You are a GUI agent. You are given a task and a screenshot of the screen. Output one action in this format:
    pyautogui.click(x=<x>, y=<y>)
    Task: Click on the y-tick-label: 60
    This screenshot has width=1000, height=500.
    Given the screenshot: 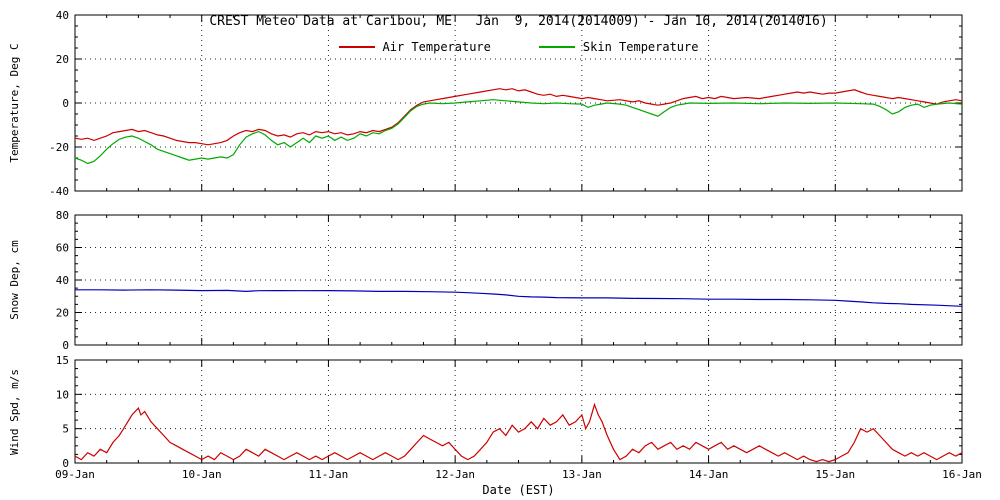 What is the action you would take?
    pyautogui.click(x=62, y=248)
    